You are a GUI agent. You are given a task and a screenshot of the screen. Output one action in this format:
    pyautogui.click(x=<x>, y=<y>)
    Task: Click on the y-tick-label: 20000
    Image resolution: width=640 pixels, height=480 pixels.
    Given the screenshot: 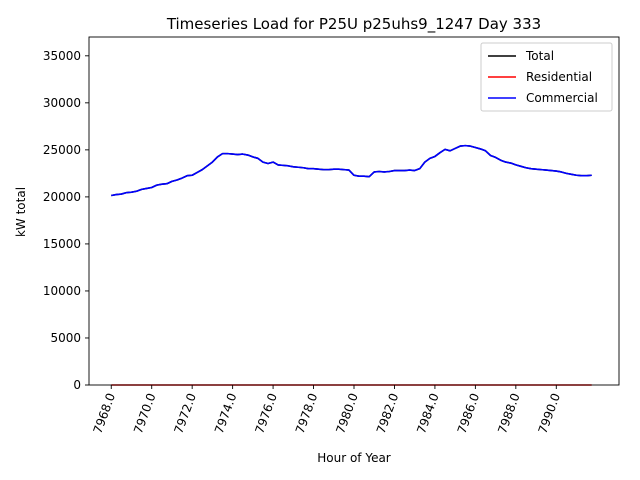 What is the action you would take?
    pyautogui.click(x=62, y=197)
    